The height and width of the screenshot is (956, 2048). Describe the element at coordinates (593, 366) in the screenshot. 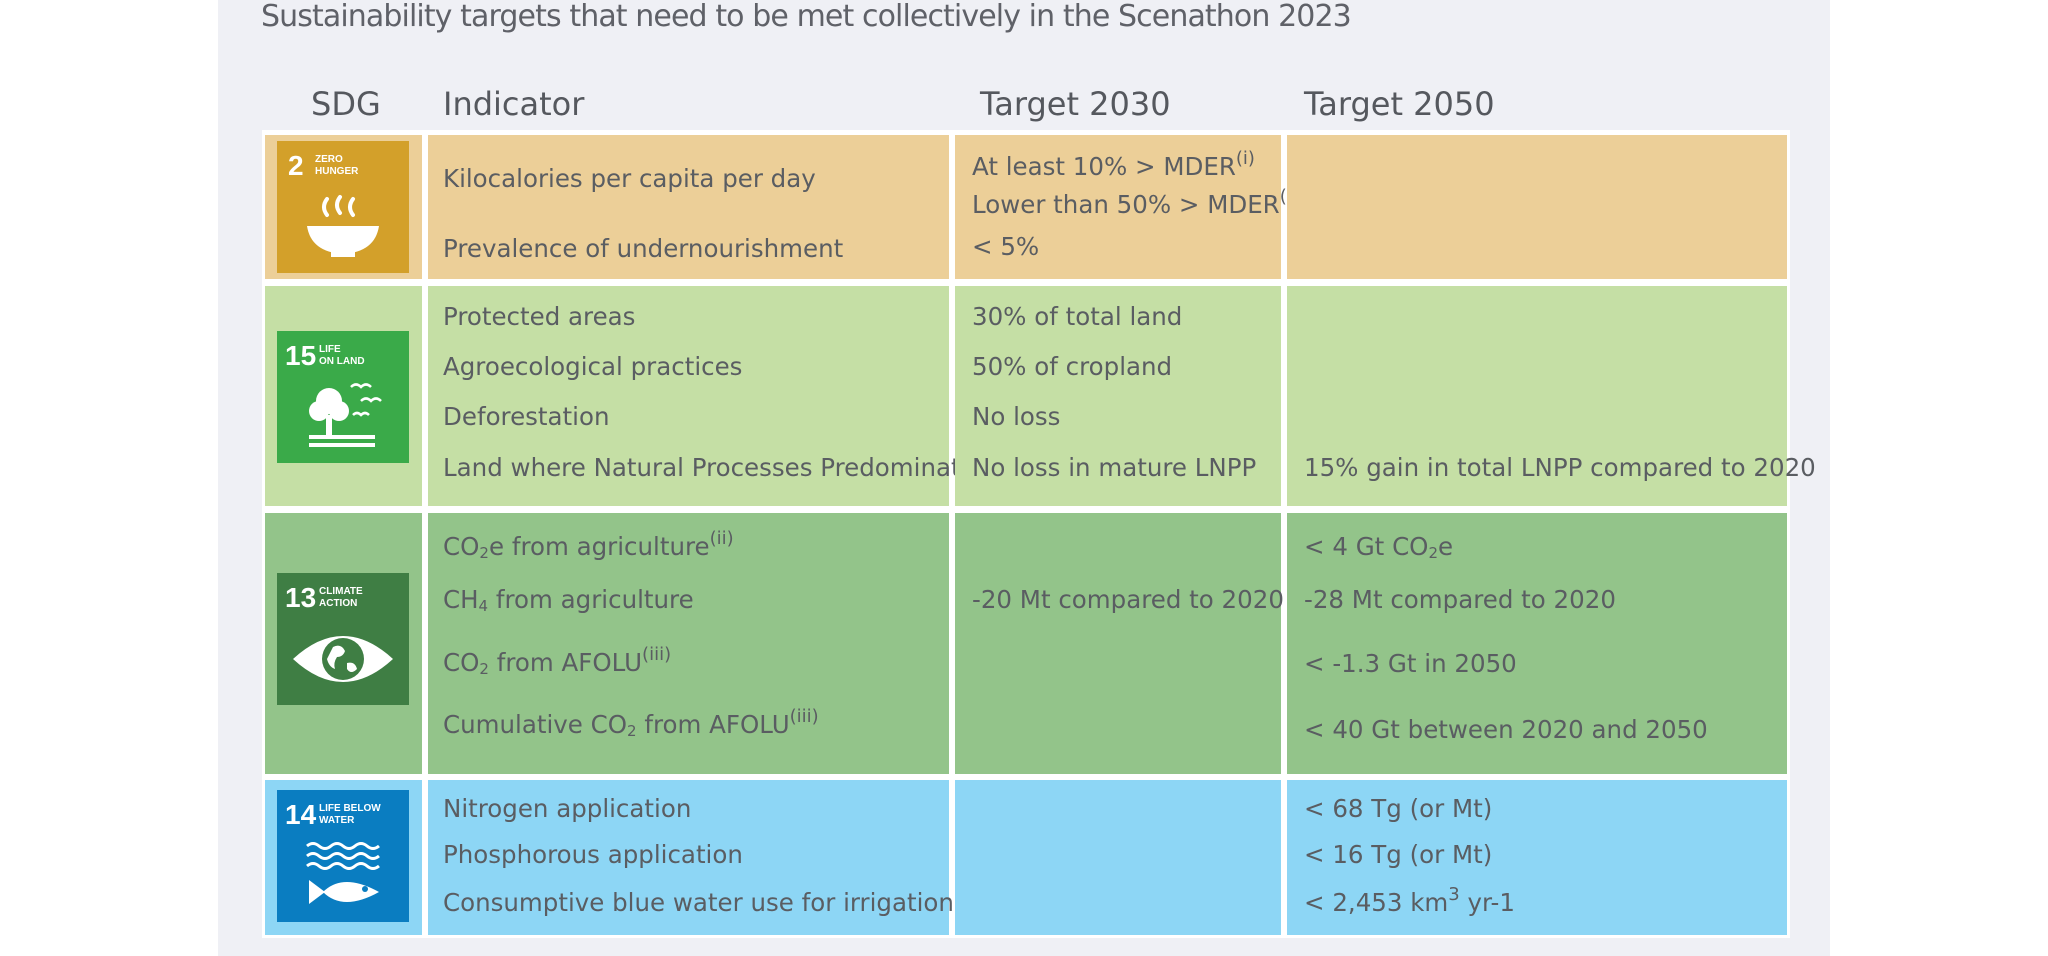

I see `indicator-agroecological: Agroecological practices` at that location.